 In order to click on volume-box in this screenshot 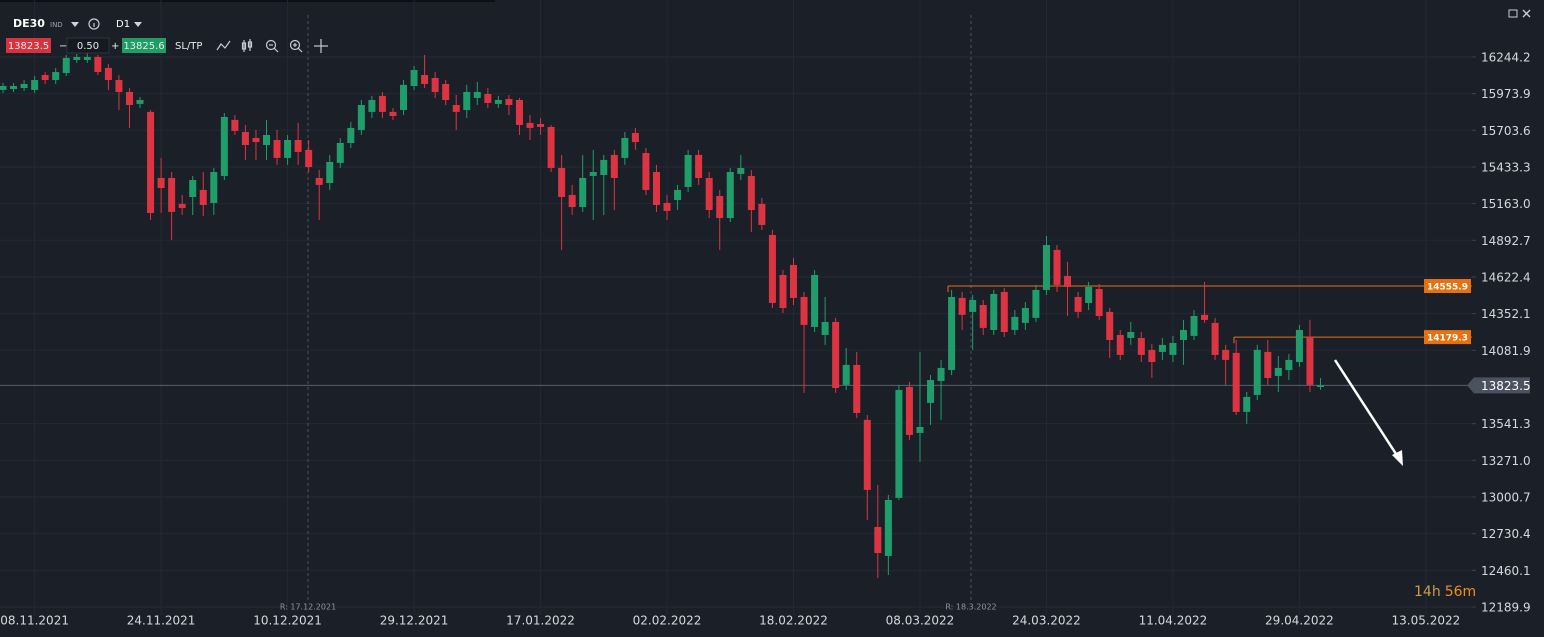, I will do `click(88, 45)`.